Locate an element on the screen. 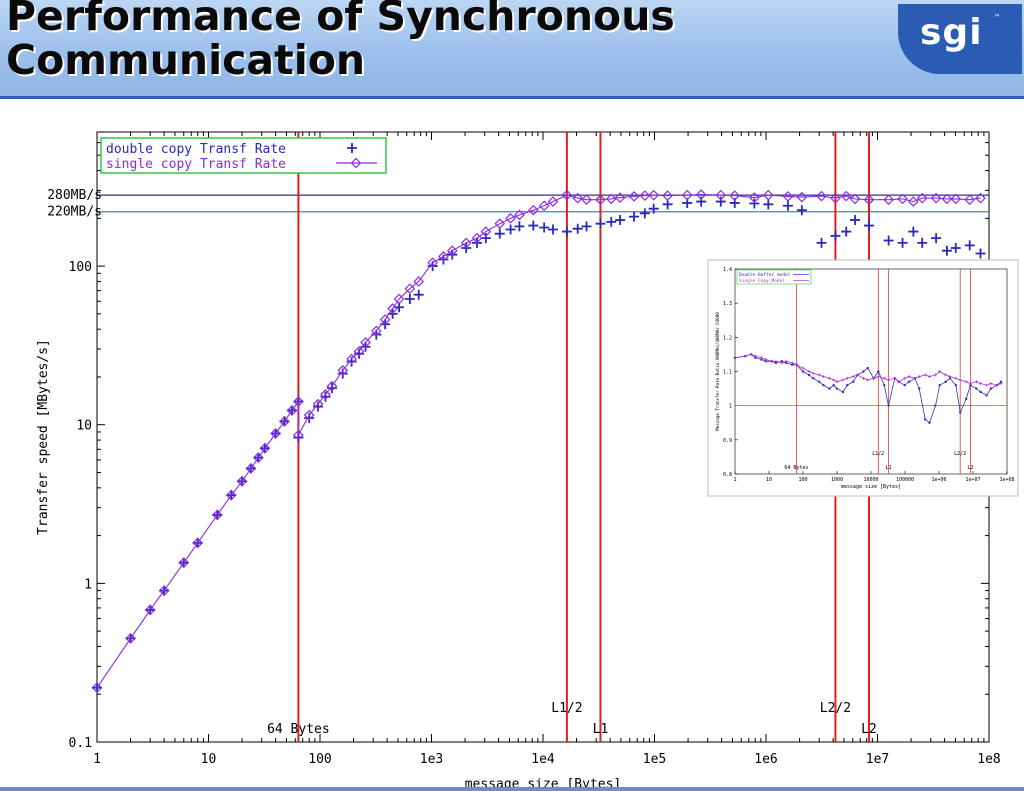  y-tick-label: 100 is located at coordinates (80, 267).